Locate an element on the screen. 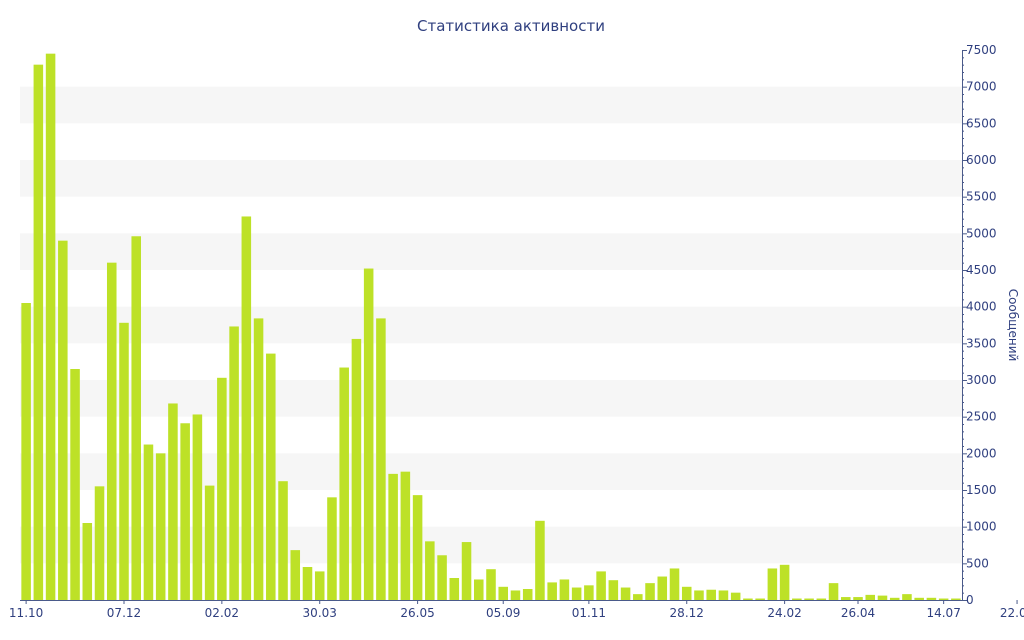  x-tick-label: 28.12 is located at coordinates (687, 613).